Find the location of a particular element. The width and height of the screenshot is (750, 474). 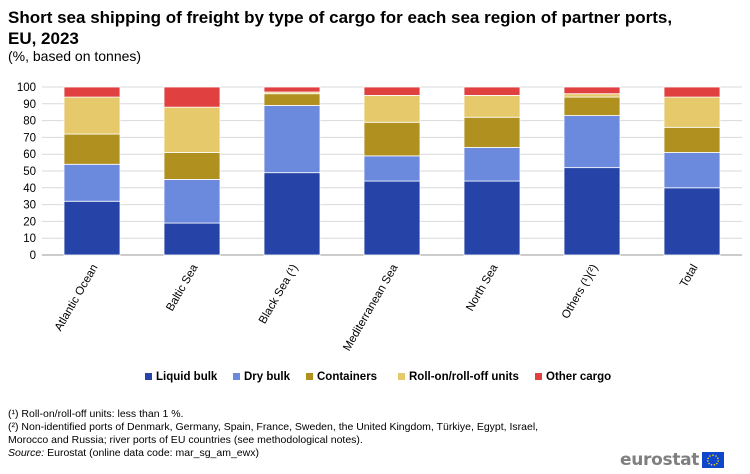

y-tick-label: 30 is located at coordinates (29, 206).